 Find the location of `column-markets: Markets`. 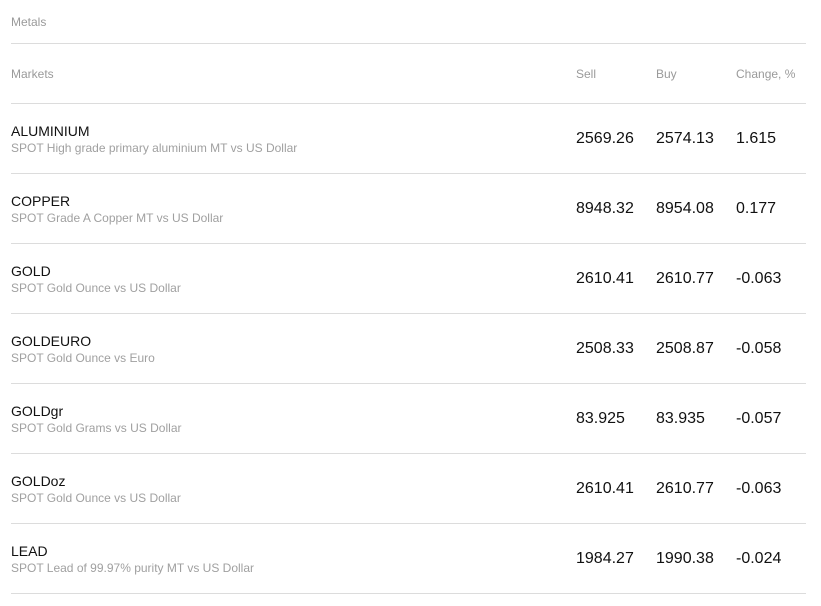

column-markets: Markets is located at coordinates (32, 74).